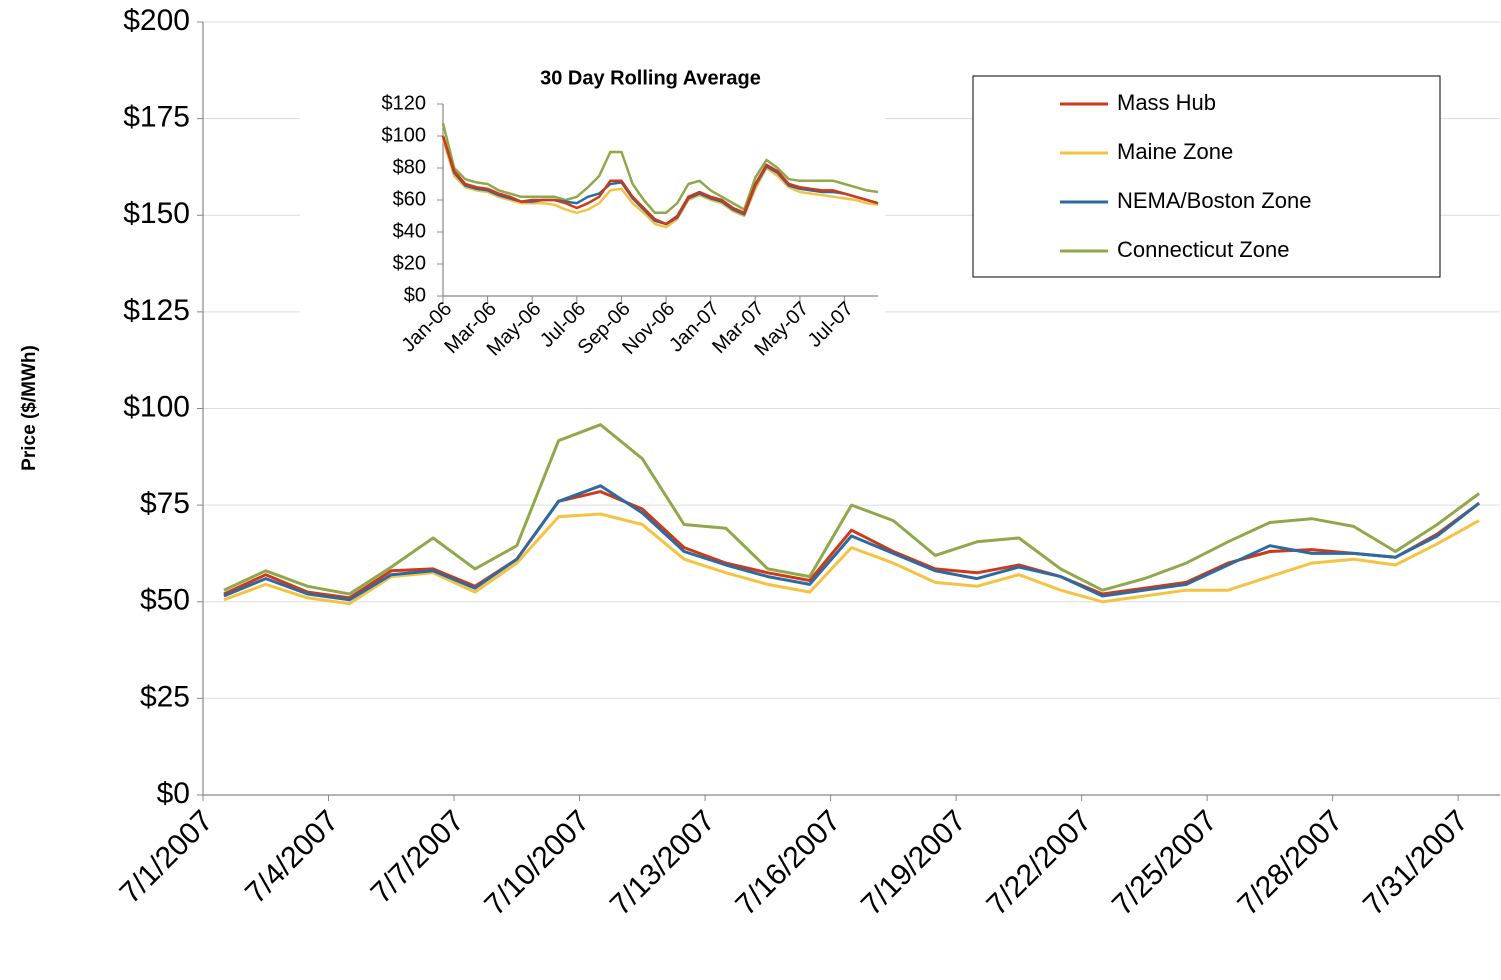  I want to click on y-tick-label: $80, so click(409, 167).